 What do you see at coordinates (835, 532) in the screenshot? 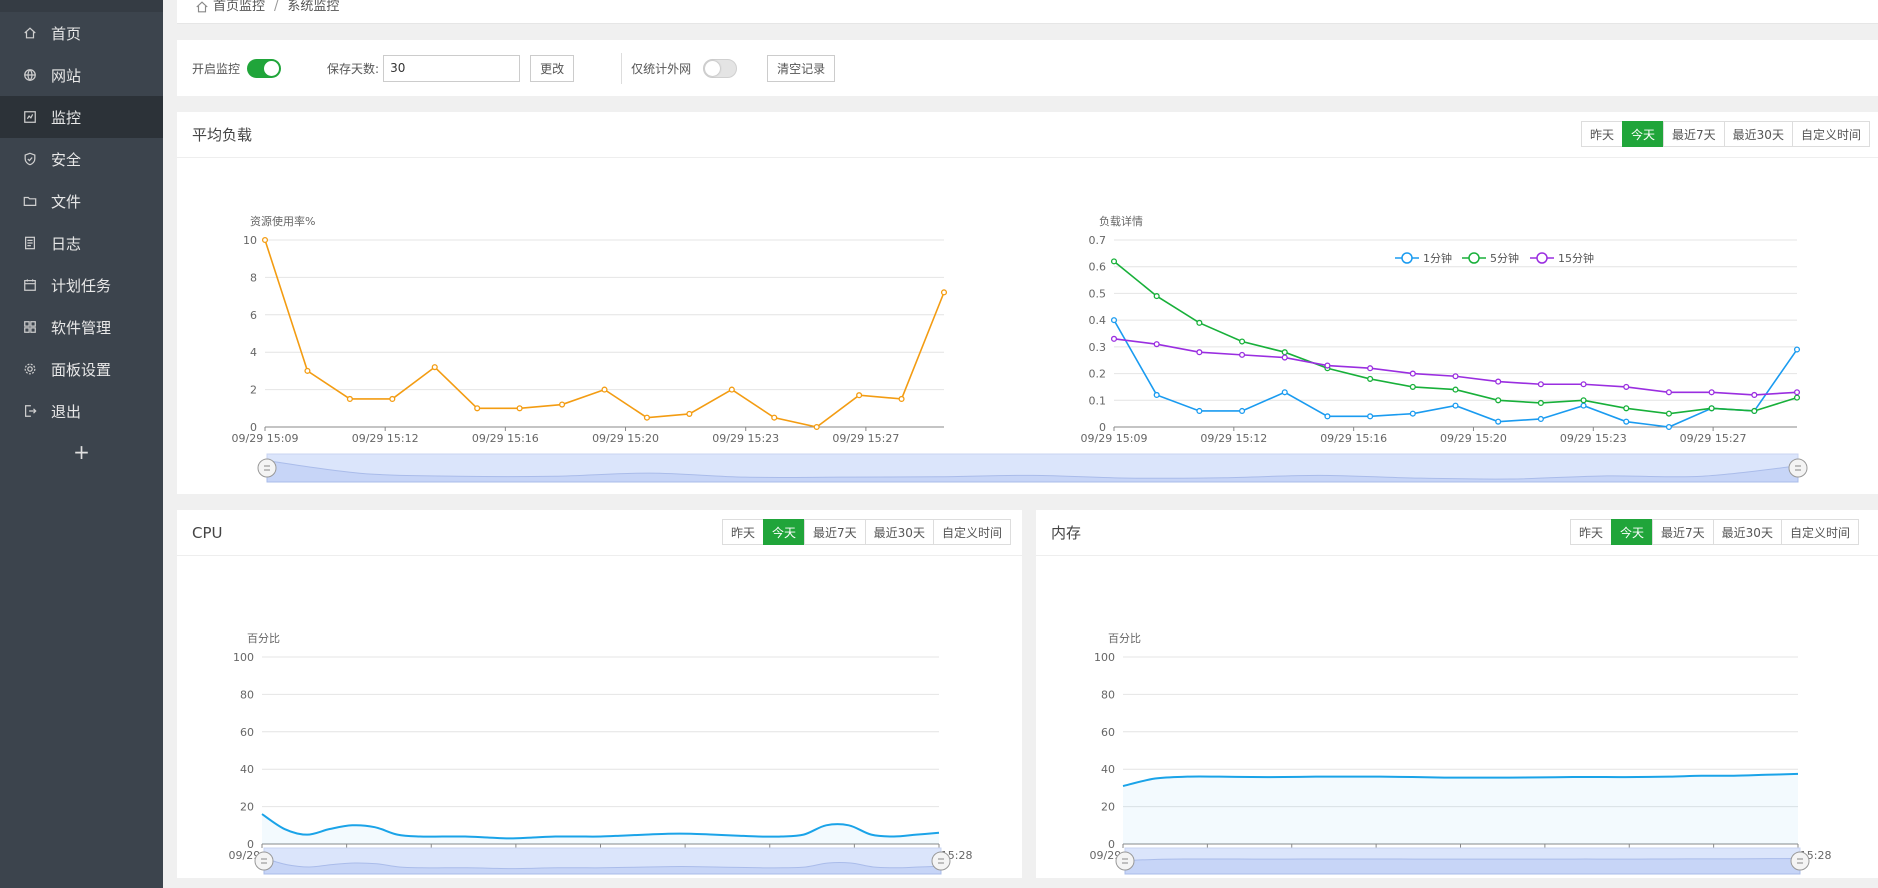
I see `cpu-range-button-2: 最近7天` at bounding box center [835, 532].